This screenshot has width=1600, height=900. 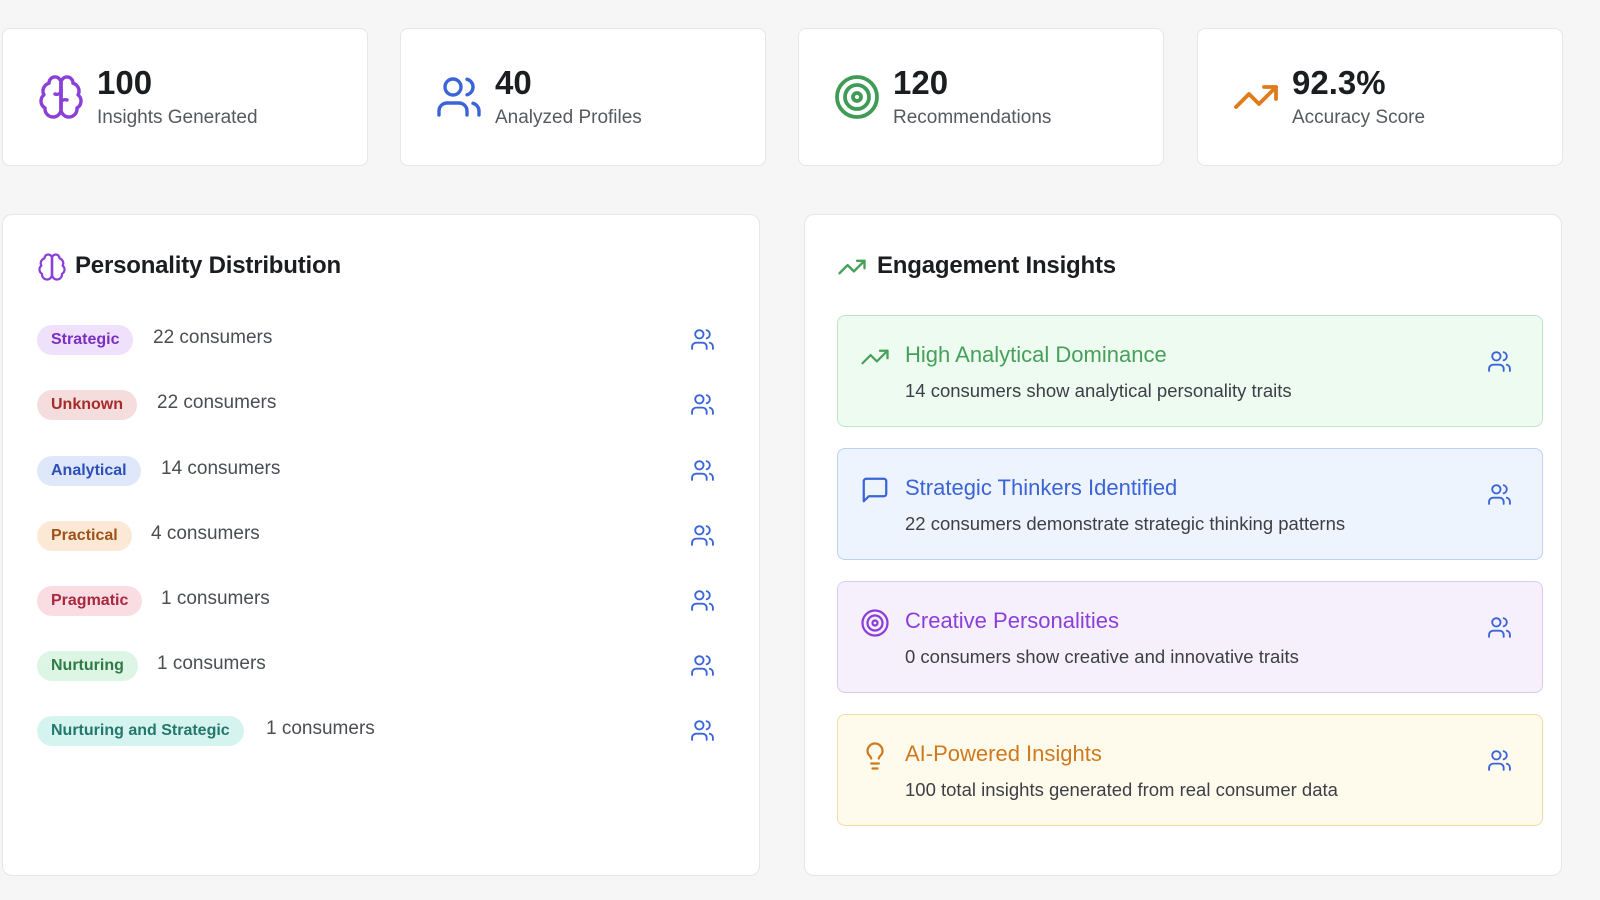 I want to click on personality-row: Nurturing and Strategic 1 consumers, so click(x=378, y=730).